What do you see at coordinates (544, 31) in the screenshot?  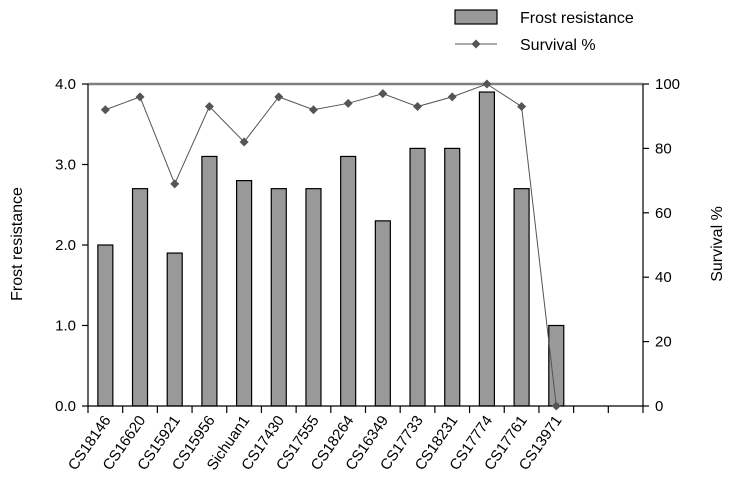 I see `legend: Frost resistance Survival %` at bounding box center [544, 31].